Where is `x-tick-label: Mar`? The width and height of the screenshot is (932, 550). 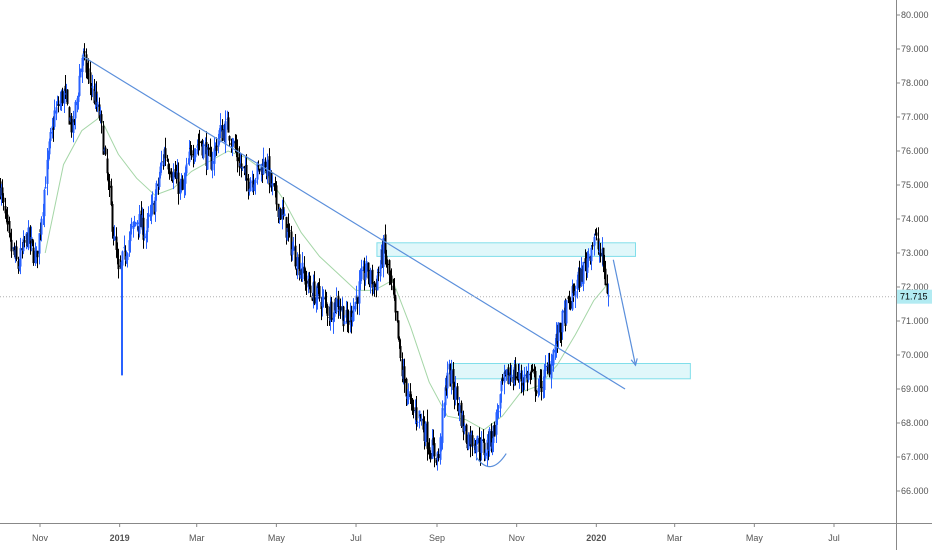 x-tick-label: Mar is located at coordinates (675, 538).